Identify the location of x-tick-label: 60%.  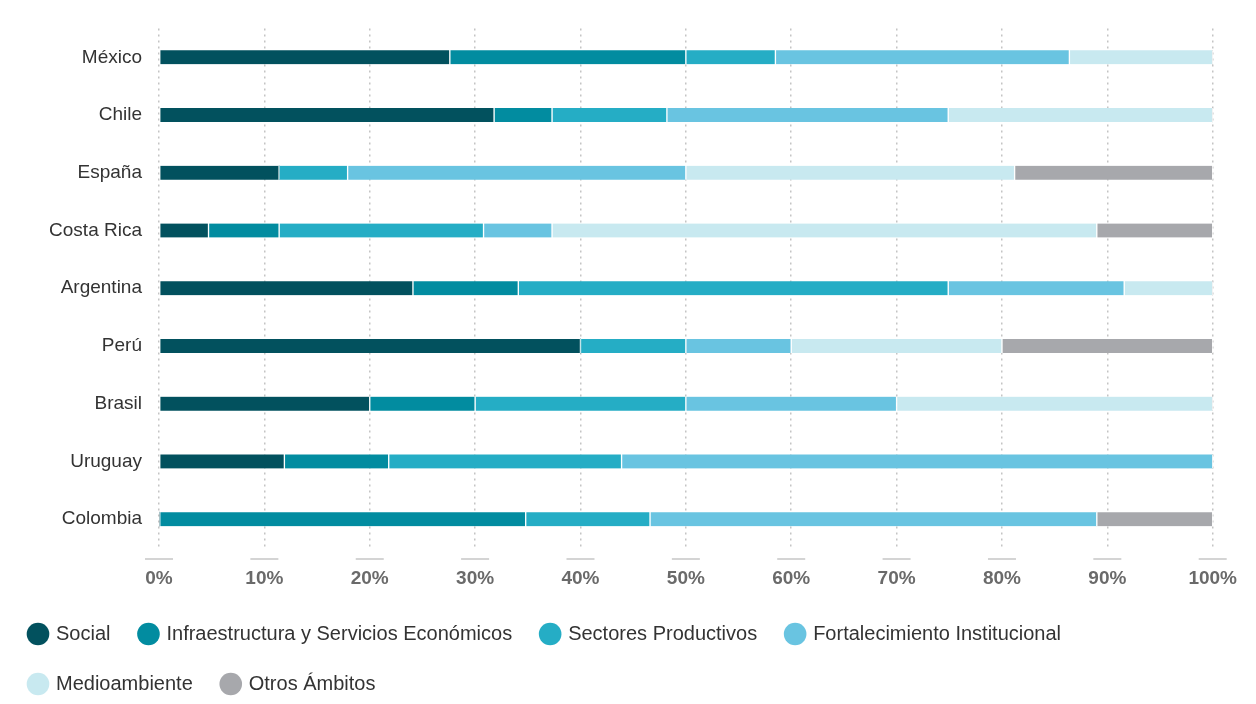
(791, 577).